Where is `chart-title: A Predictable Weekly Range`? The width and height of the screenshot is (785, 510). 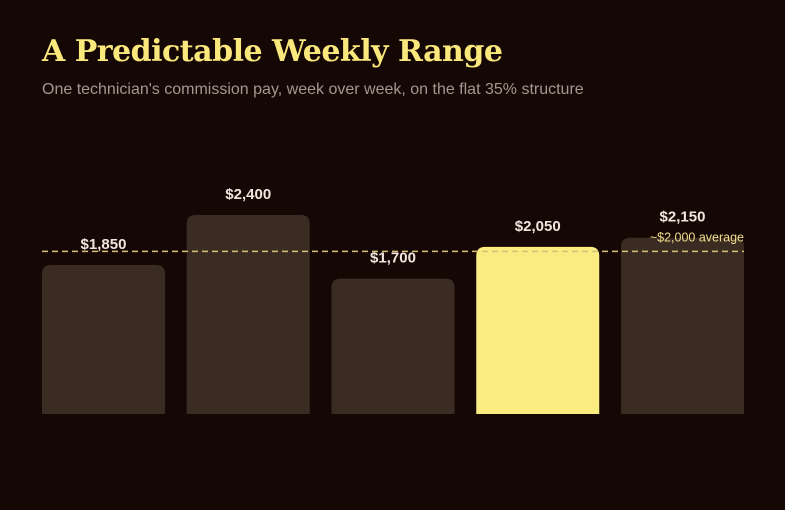
chart-title: A Predictable Weekly Range is located at coordinates (272, 51).